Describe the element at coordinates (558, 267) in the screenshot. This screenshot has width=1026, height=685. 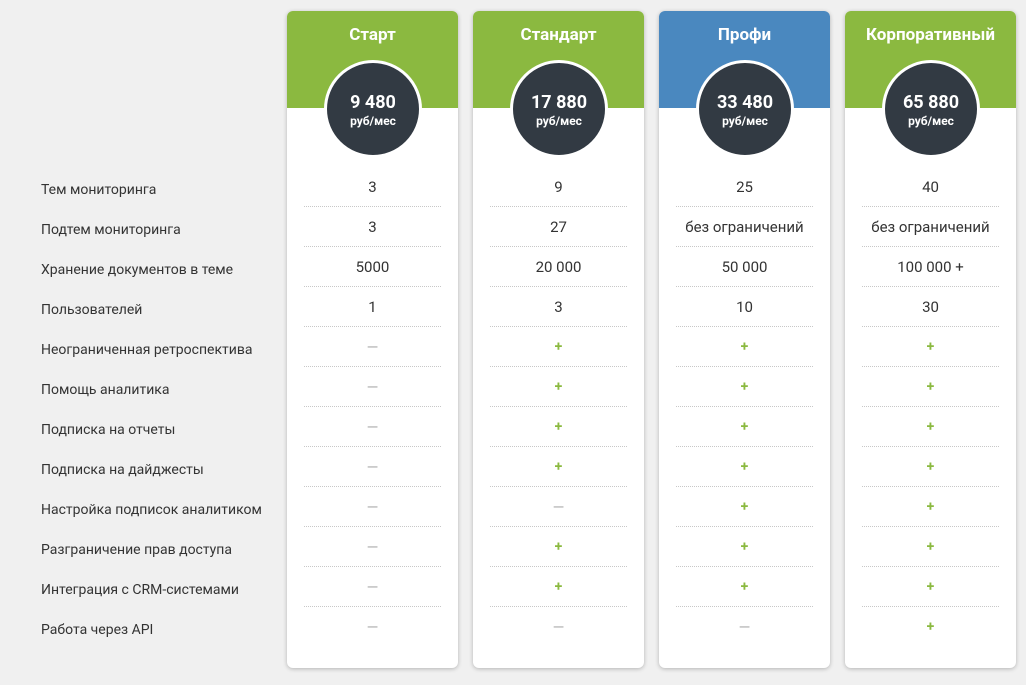
I see `feature-value: 20 000` at that location.